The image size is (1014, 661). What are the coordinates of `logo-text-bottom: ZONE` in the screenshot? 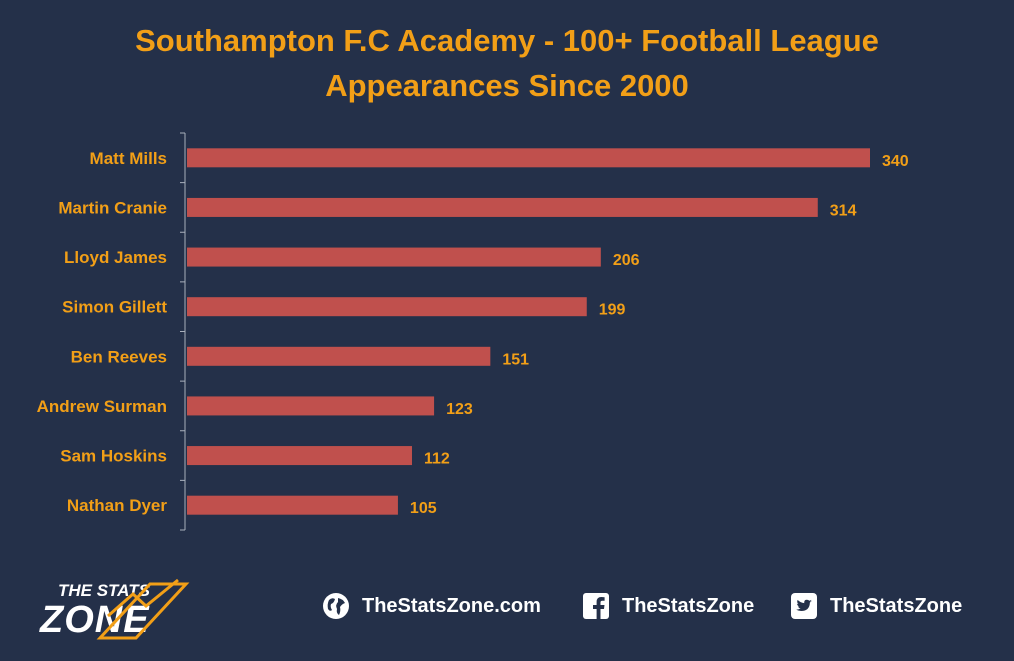 It's located at (94, 620).